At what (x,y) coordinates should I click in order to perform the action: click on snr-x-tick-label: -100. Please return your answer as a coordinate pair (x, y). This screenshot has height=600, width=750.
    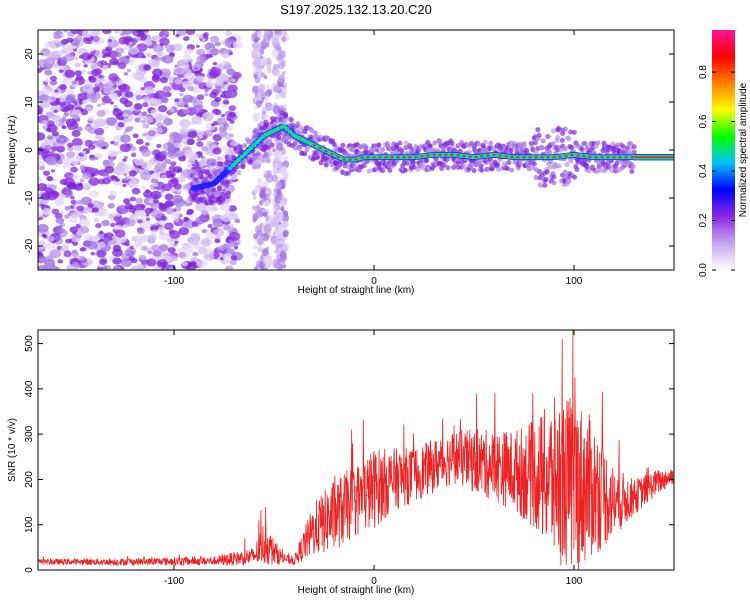
    Looking at the image, I should click on (174, 581).